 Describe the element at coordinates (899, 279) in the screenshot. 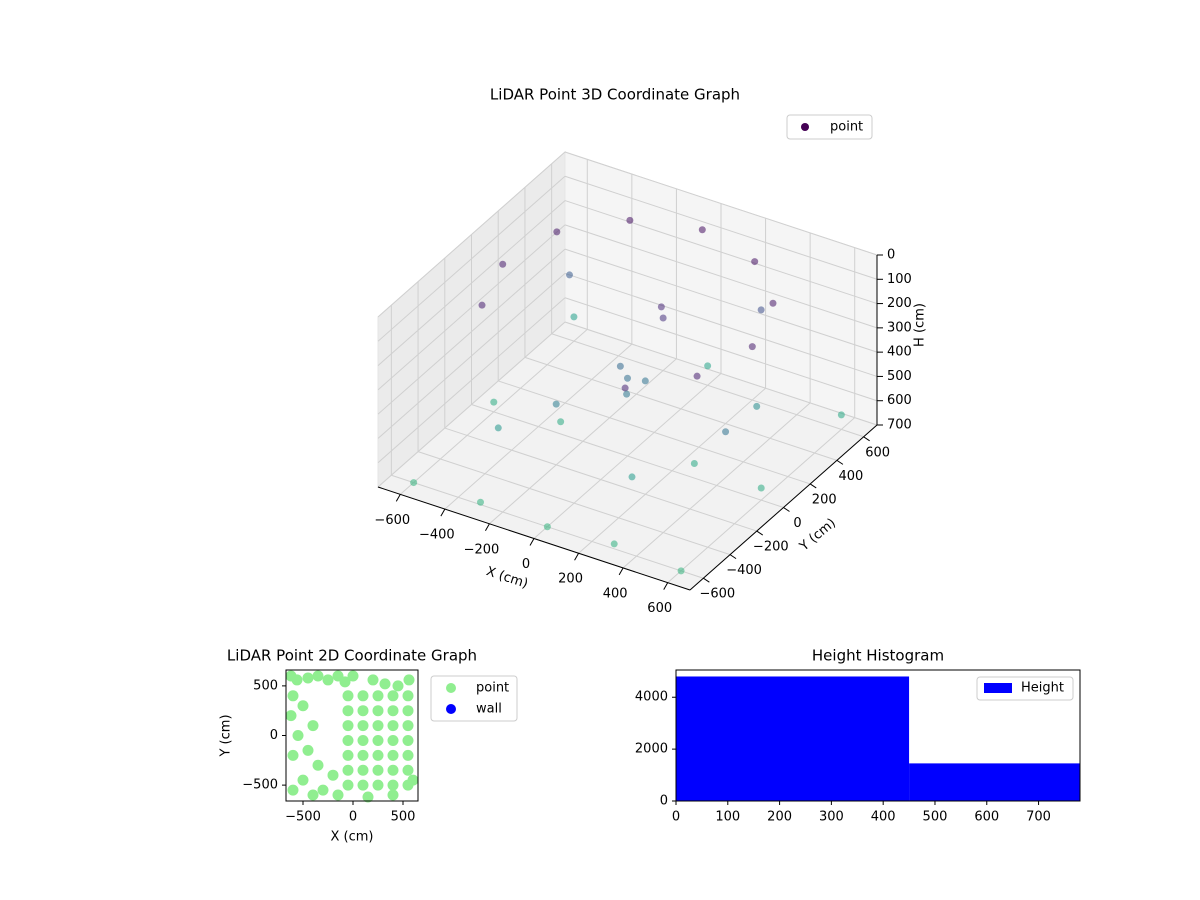

I see `z-tick-label: 100` at that location.